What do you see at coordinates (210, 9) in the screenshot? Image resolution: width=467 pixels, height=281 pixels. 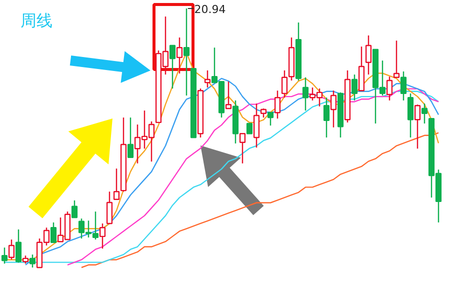 I see `annotation: 20.94` at bounding box center [210, 9].